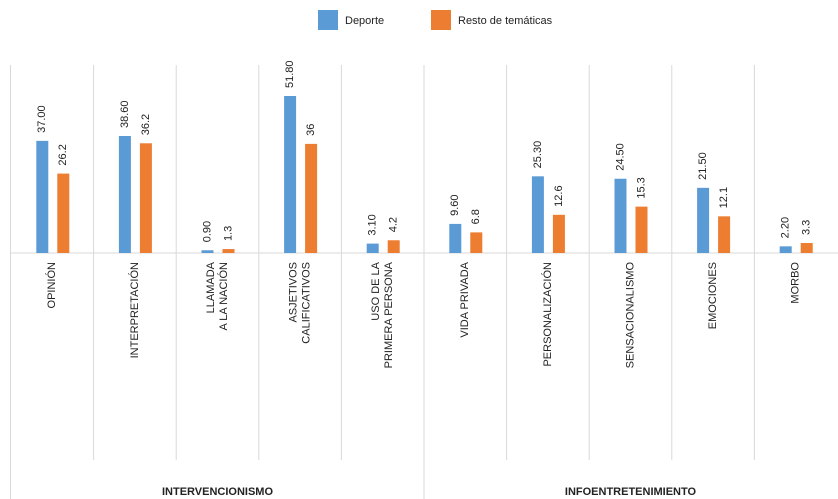 The image size is (838, 499). I want to click on value-label: 9.60, so click(455, 204).